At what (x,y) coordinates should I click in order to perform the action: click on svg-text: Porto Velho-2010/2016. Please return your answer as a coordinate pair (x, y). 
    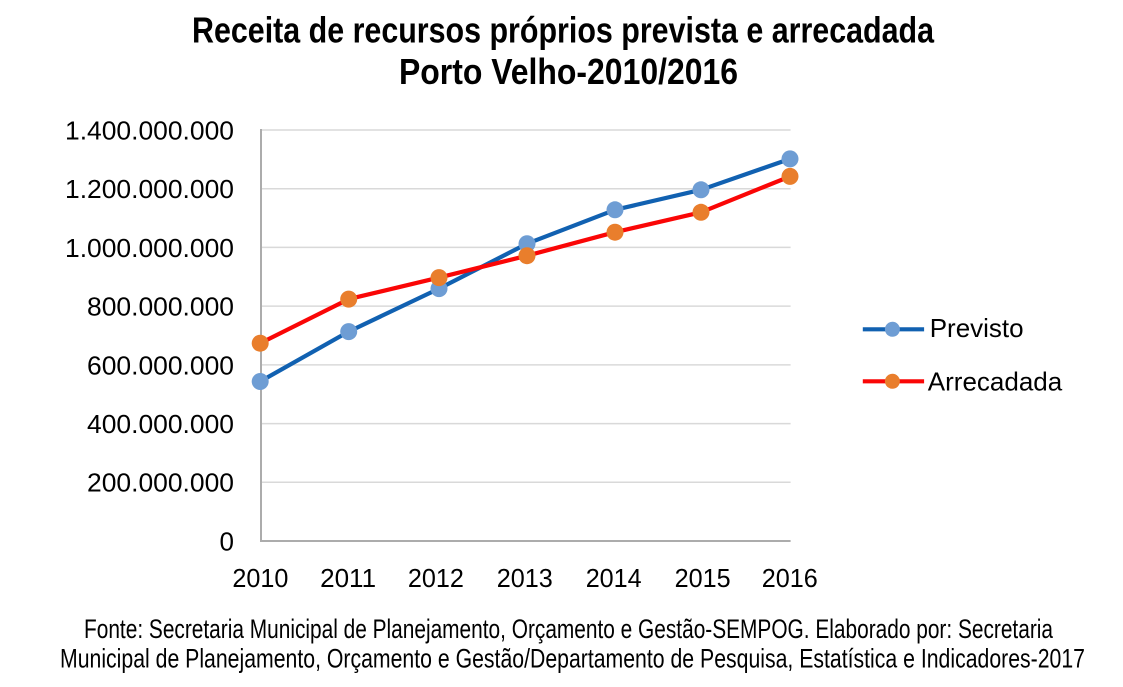
    Looking at the image, I should click on (568, 71).